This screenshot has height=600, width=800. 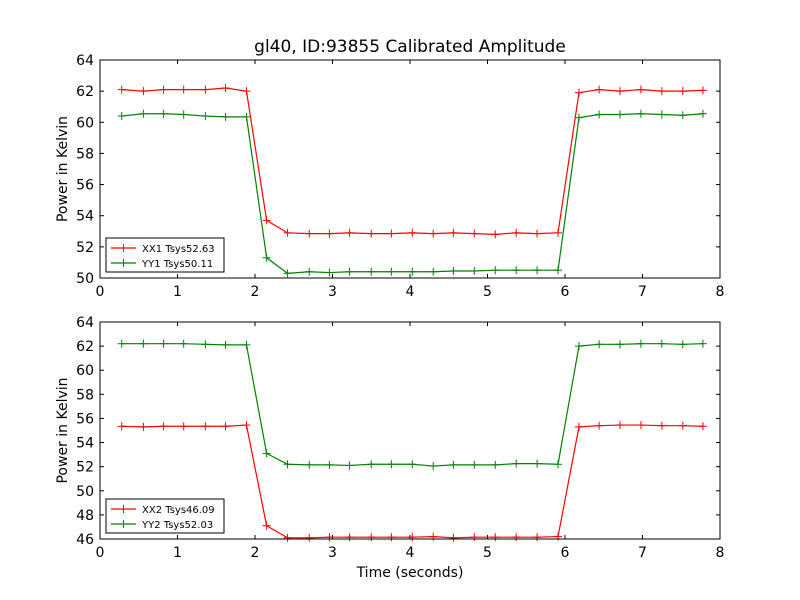 I want to click on legend-entry: YY1 Tsys50.11, so click(x=162, y=264).